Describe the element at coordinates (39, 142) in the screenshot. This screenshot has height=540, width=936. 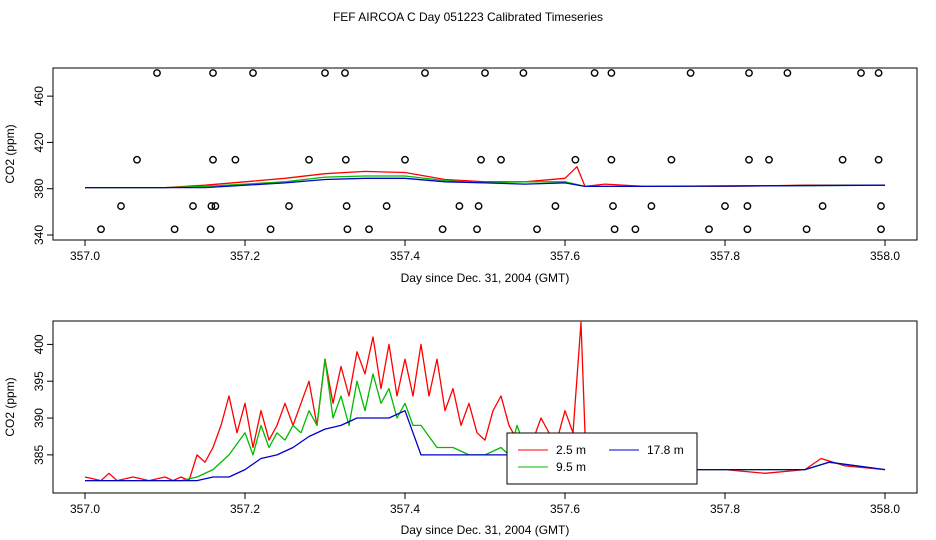
I see `top-y-tick-label: 420` at that location.